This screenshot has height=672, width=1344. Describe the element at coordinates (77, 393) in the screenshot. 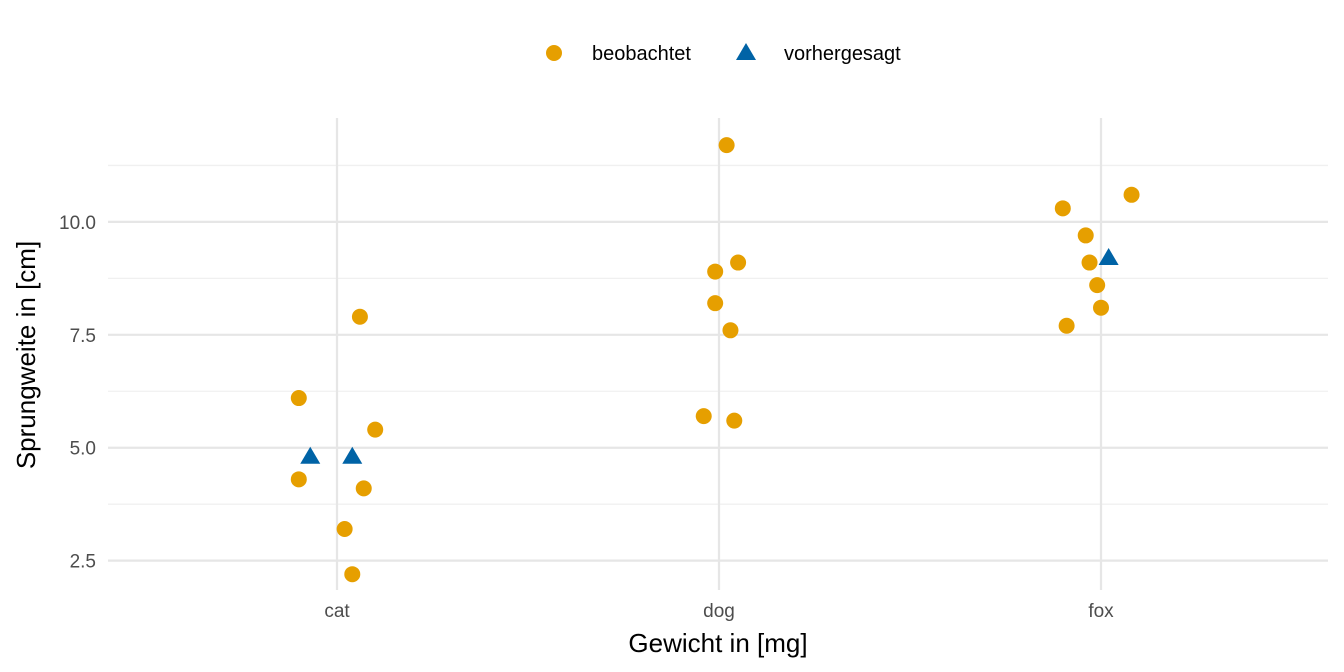

I see `y-axis-ticks: 2.5 5.0 7.5 10.0` at that location.